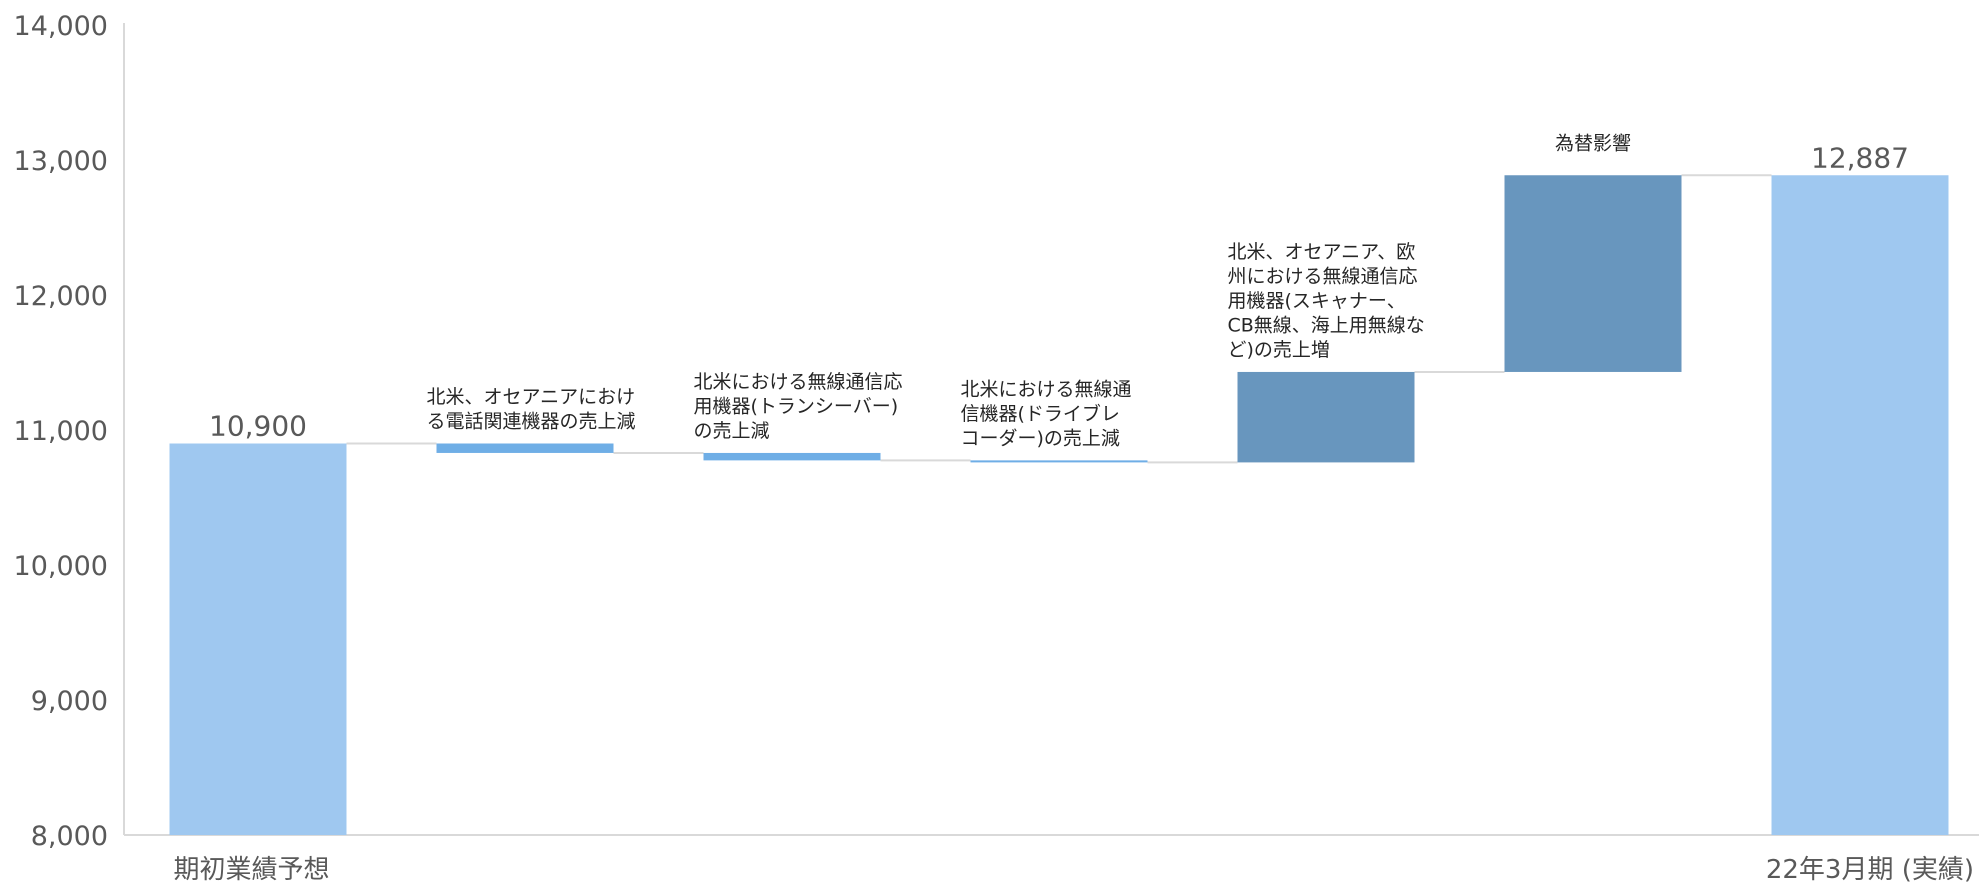 The height and width of the screenshot is (884, 1979). Describe the element at coordinates (1317, 301) in the screenshot. I see `annotation-text: 用機器(スキャナー、` at that location.